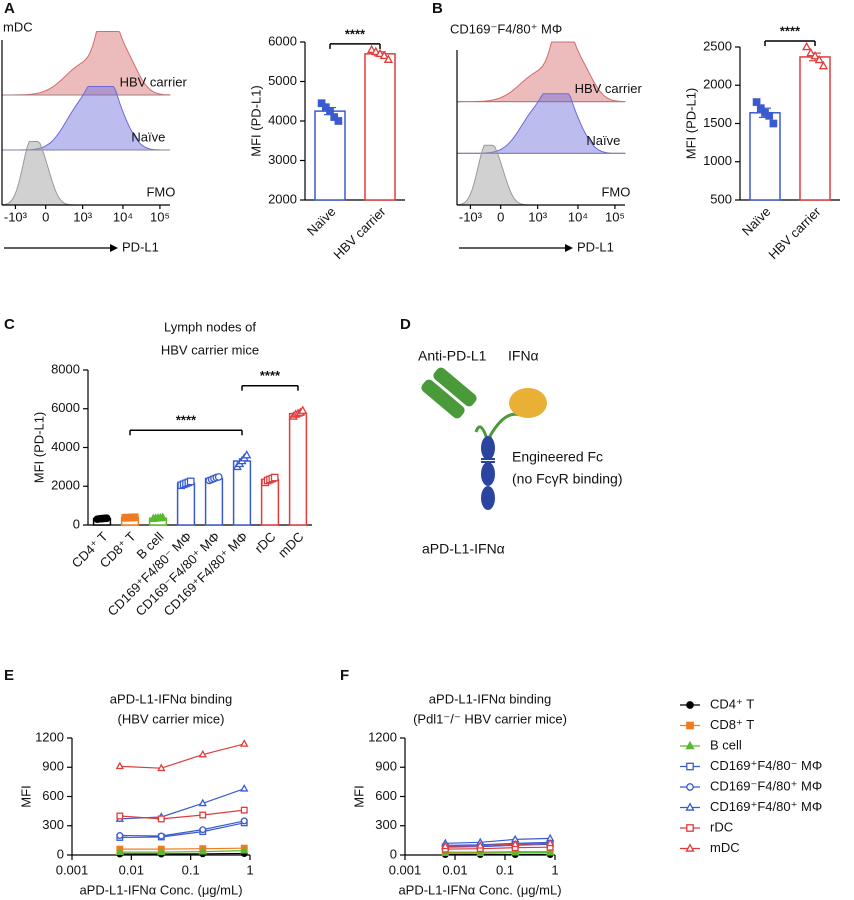  What do you see at coordinates (463, 549) in the screenshot?
I see `diagram-label: aPD-L1-IFNα` at bounding box center [463, 549].